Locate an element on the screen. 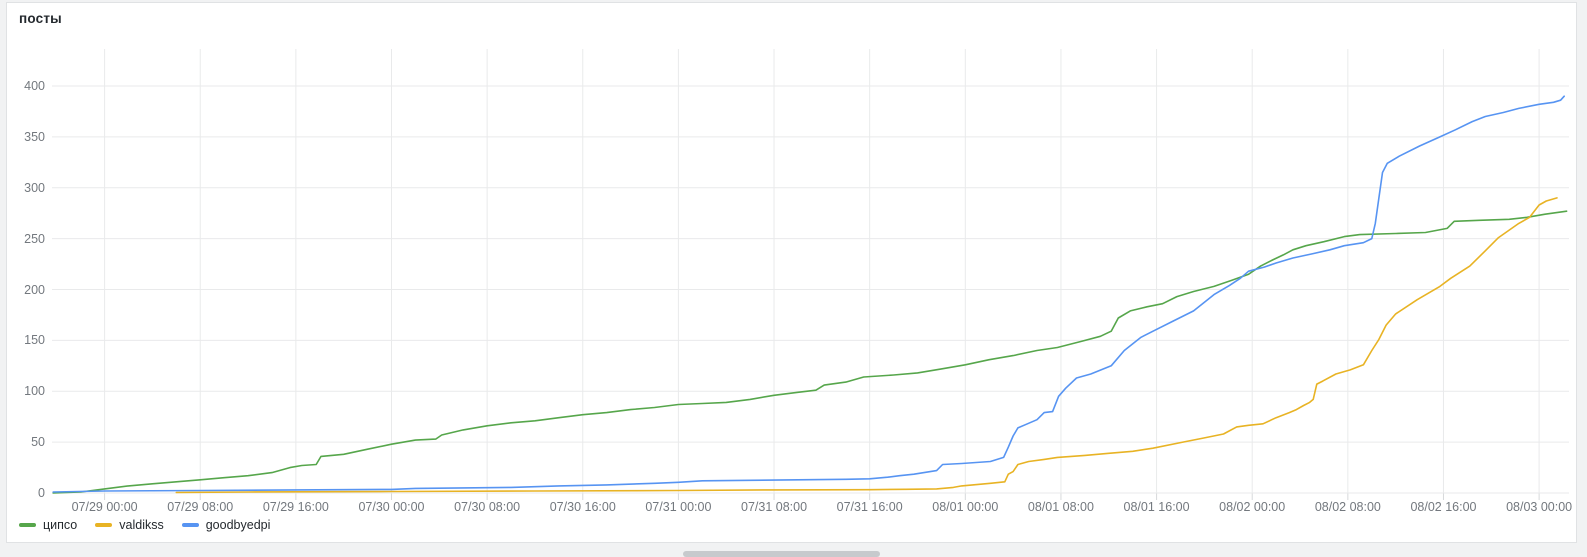 The image size is (1587, 557). legend-item-ципсо: ципсо is located at coordinates (48, 525).